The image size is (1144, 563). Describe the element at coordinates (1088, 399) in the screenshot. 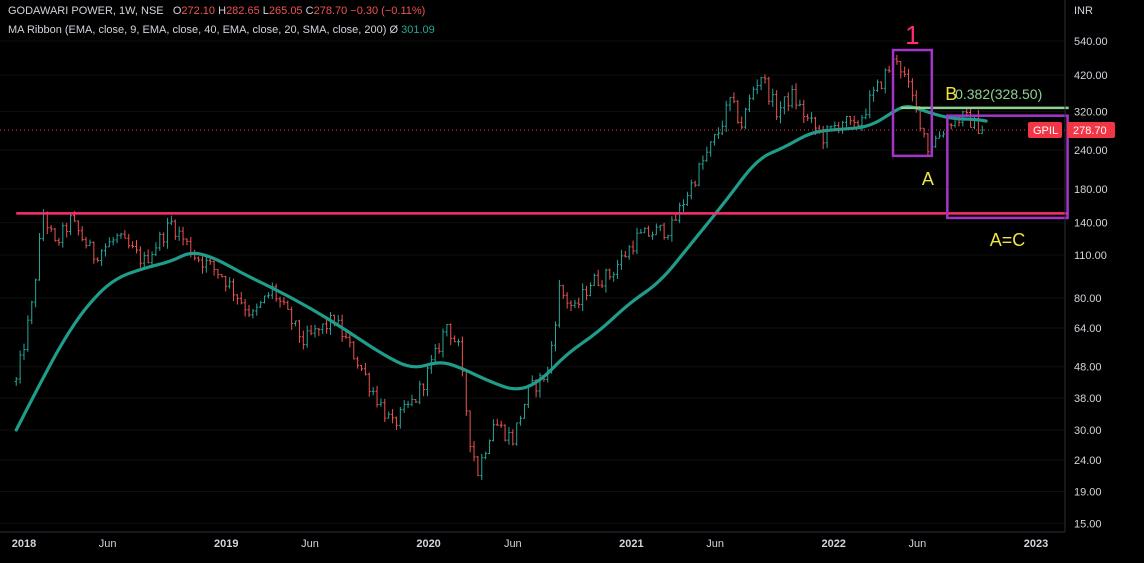

I see `y-tick-label: 38.00` at that location.